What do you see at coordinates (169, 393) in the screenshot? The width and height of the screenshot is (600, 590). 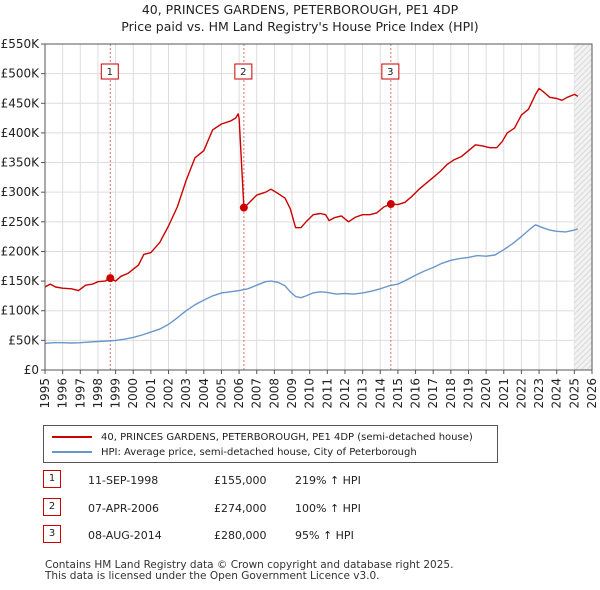 I see `x-tick-label: 2002` at bounding box center [169, 393].